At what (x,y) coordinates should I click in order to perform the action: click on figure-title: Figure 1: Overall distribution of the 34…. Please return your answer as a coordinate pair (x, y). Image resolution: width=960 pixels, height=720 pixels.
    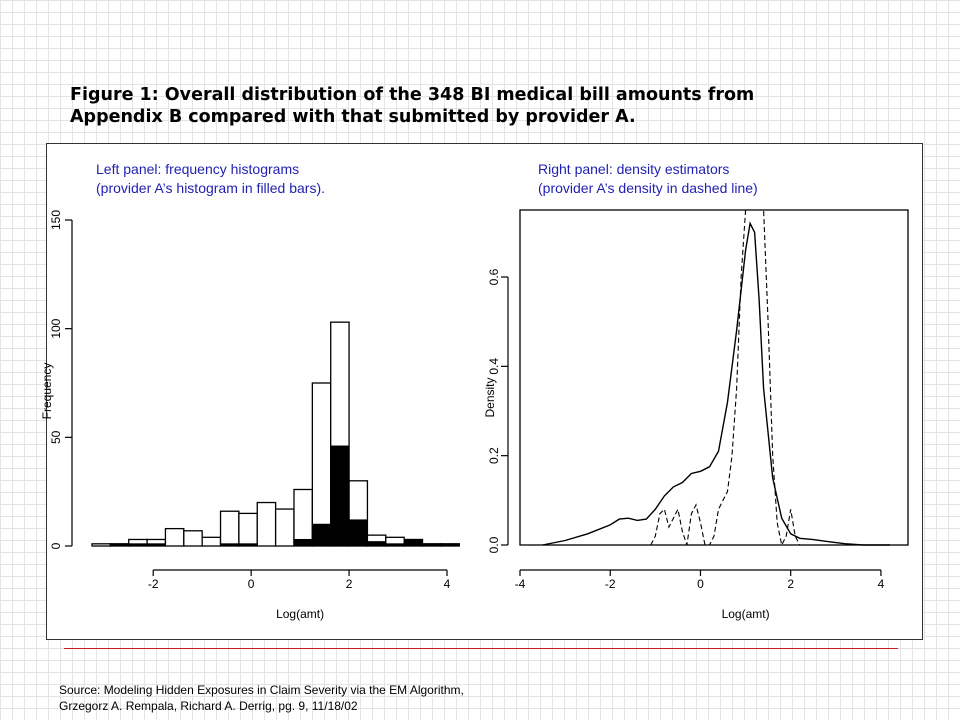
    Looking at the image, I should click on (485, 106).